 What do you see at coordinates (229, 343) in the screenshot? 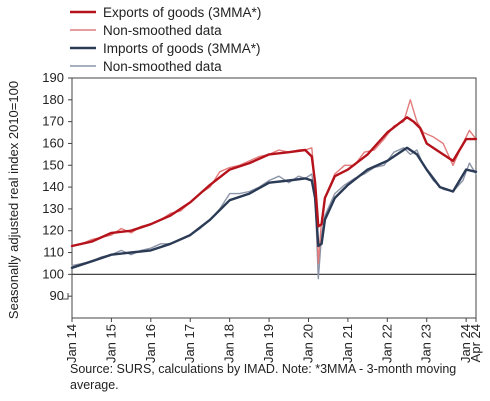
I see `x-tick-label: Jan 18` at bounding box center [229, 343].